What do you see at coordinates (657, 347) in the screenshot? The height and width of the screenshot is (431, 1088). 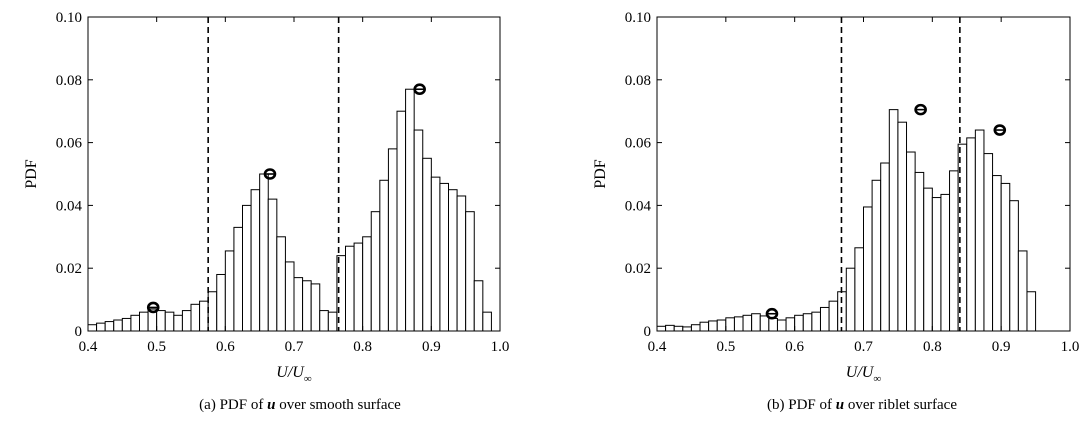 I see `x-tick-label: 0.4` at bounding box center [657, 347].